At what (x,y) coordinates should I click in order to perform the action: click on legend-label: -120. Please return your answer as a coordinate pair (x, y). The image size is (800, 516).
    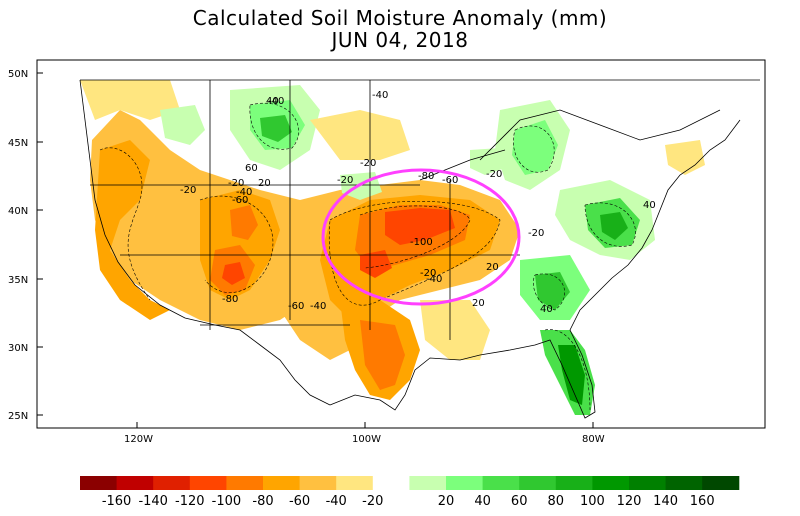
    Looking at the image, I should click on (190, 501).